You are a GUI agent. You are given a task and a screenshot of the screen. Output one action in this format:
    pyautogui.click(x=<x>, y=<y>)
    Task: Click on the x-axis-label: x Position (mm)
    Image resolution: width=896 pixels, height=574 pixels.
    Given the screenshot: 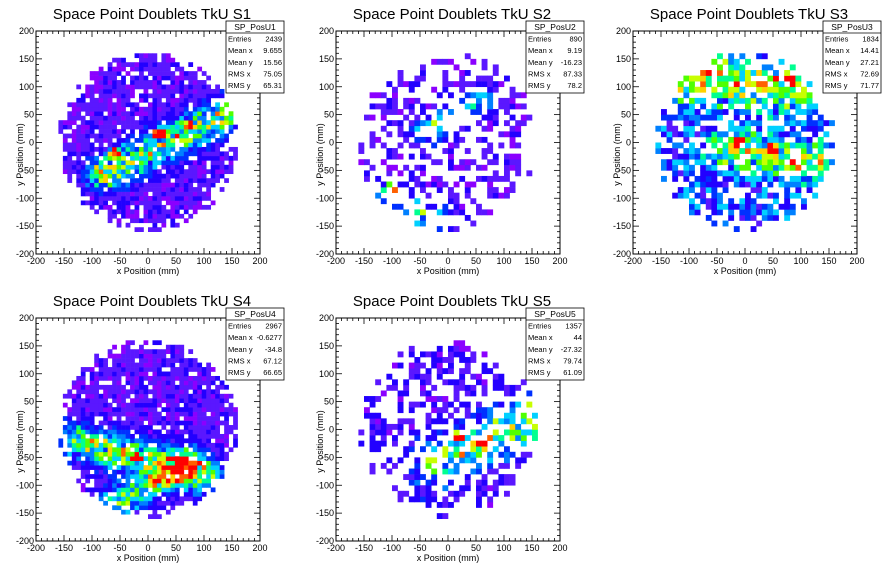 What is the action you would take?
    pyautogui.click(x=448, y=558)
    